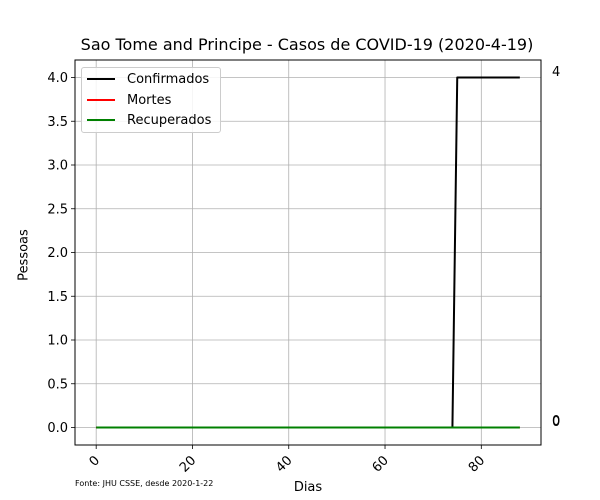  I want to click on end-label-recuperados: 0, so click(556, 422).